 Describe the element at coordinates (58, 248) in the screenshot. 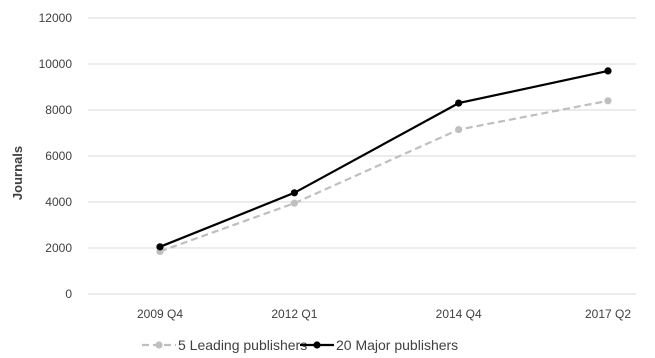

I see `y-tick-label: 2000` at that location.